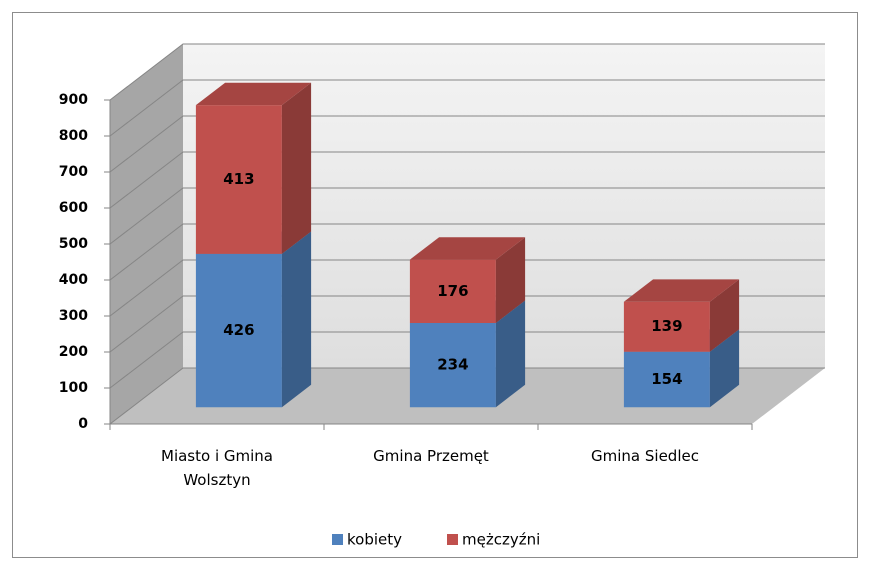 The image size is (870, 570). Describe the element at coordinates (73, 280) in the screenshot. I see `y-tick-label: 400` at that location.